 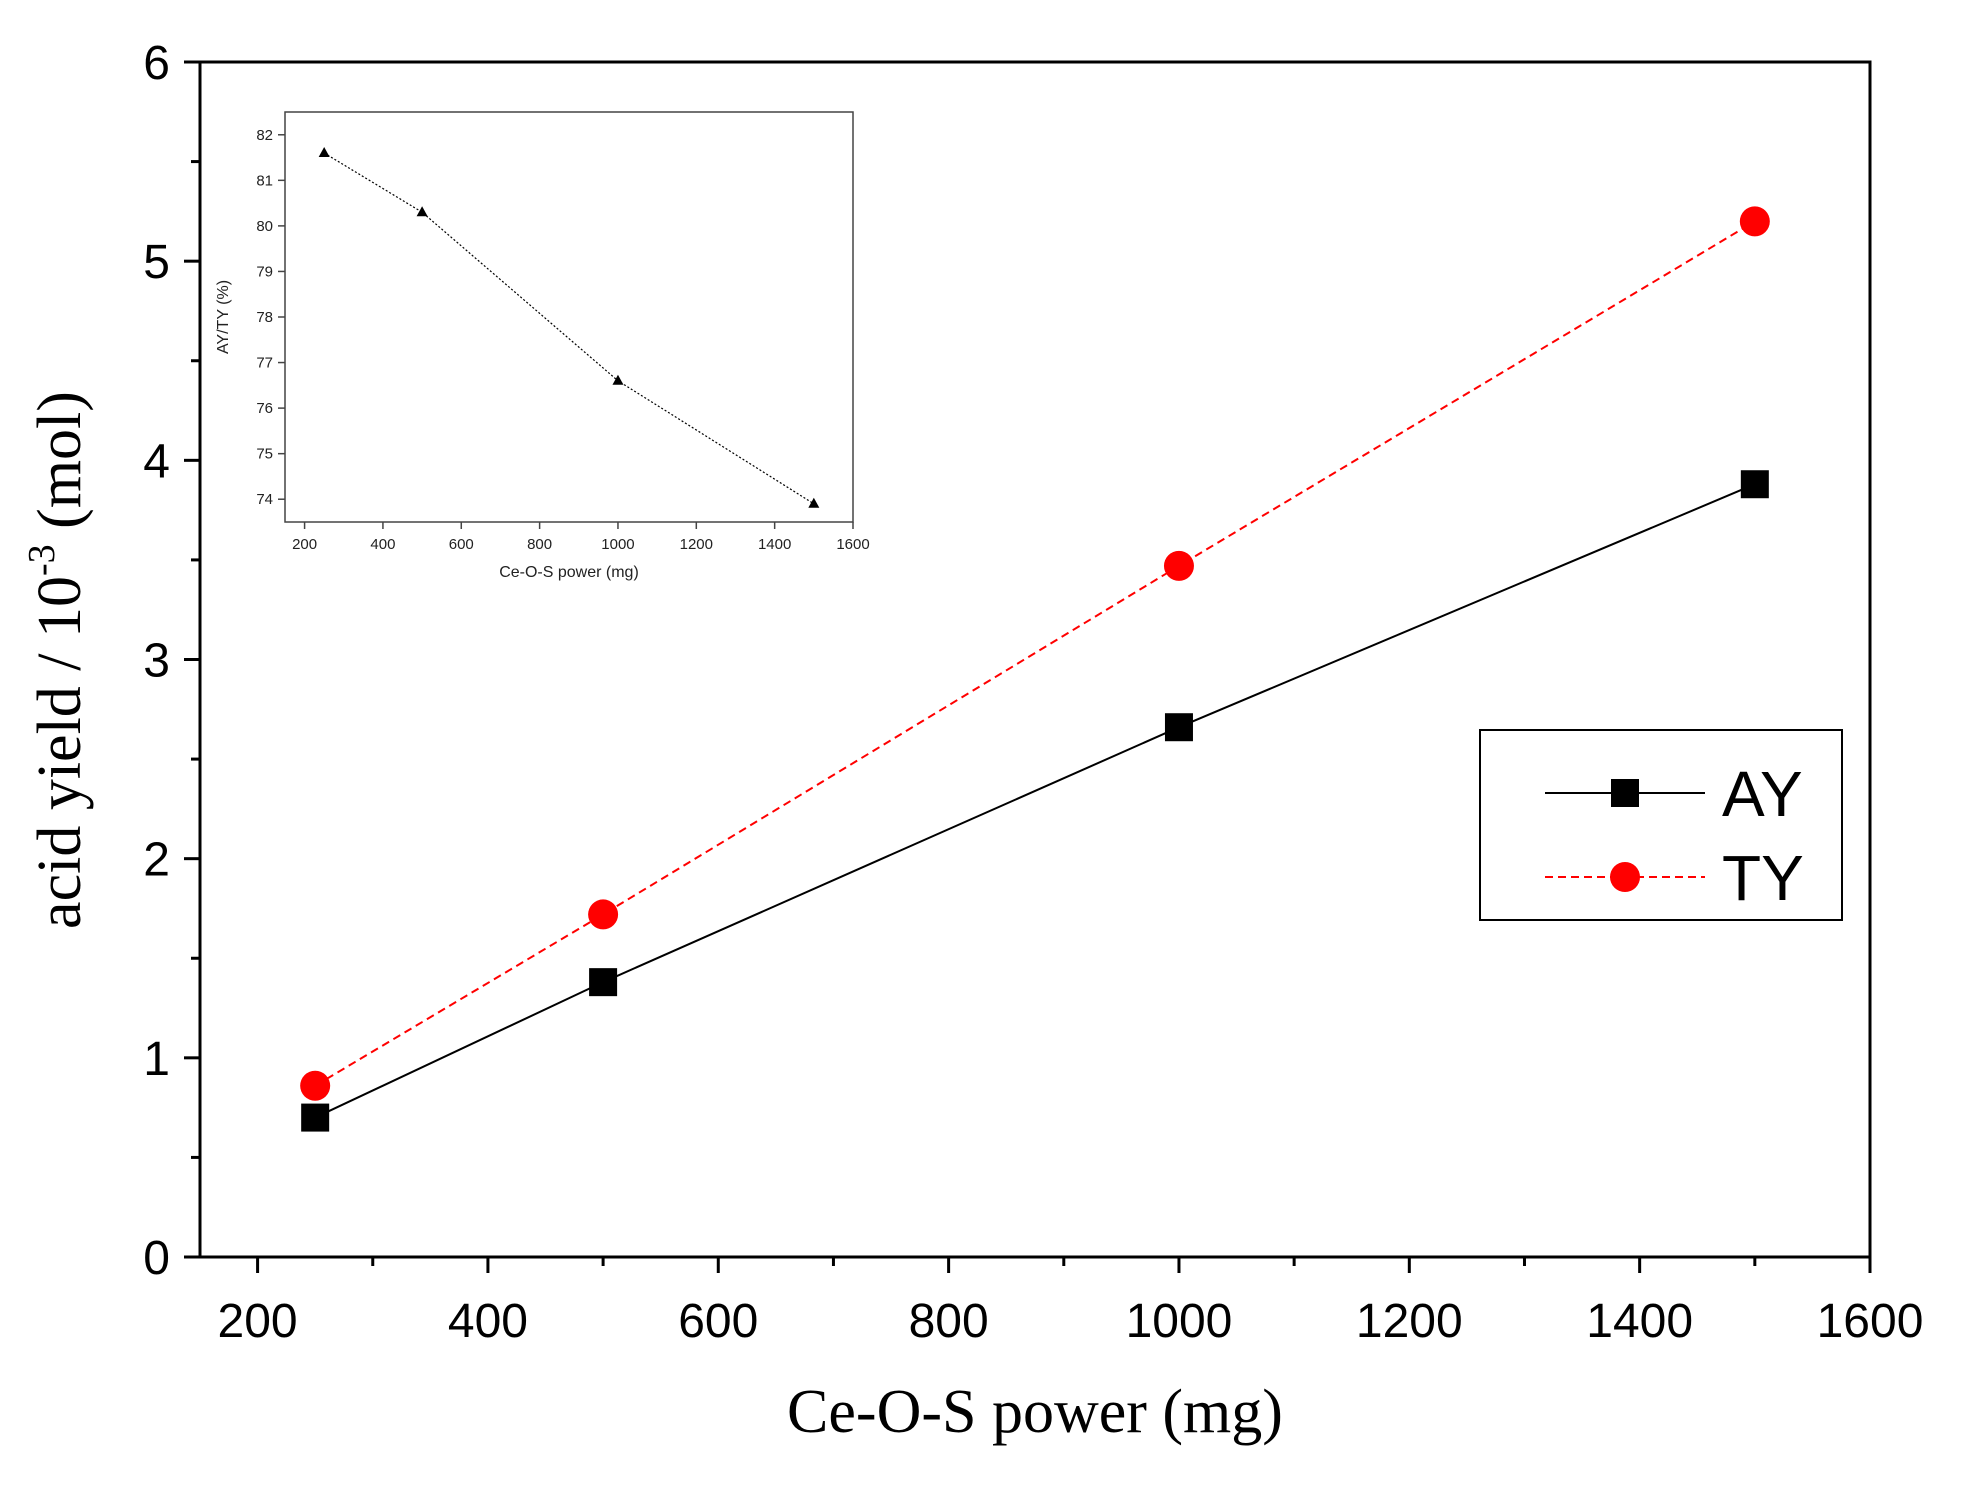 I want to click on y-tick-label: 4, so click(x=156, y=461).